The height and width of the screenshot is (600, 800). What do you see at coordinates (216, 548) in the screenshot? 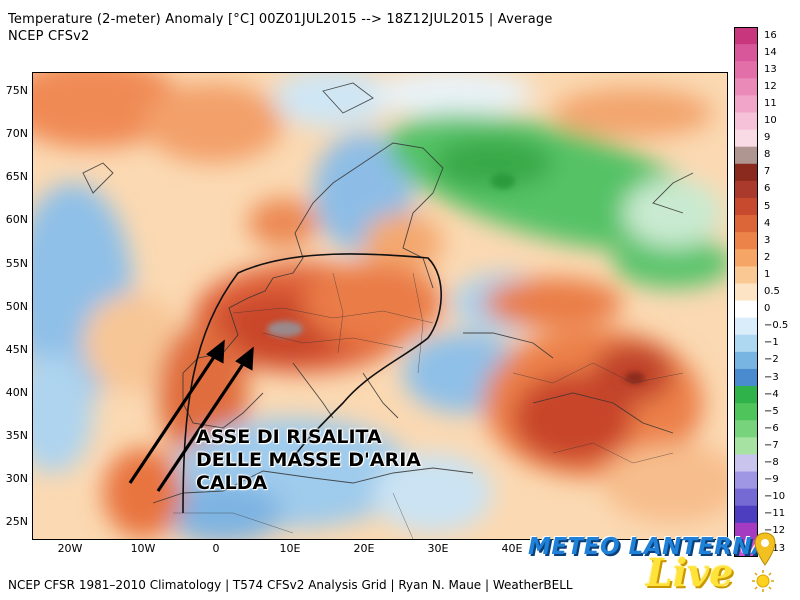
I see `lon-label: 0` at bounding box center [216, 548].